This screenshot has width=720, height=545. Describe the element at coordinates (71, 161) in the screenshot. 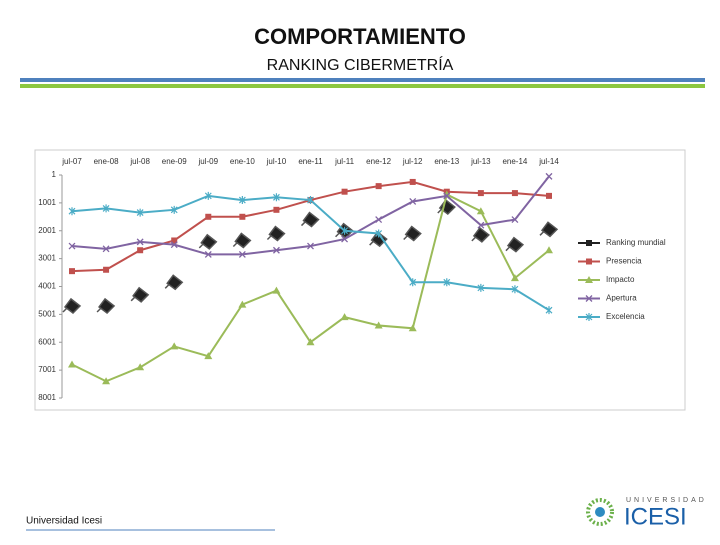

I see `x-tick-label: jul-07` at that location.